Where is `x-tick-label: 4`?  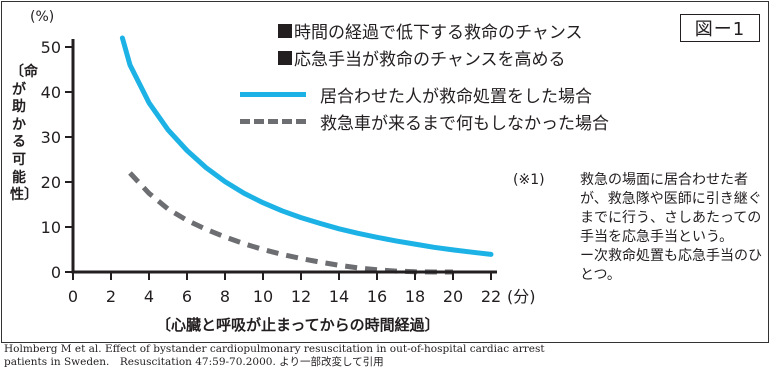
x-tick-label: 4 is located at coordinates (149, 296).